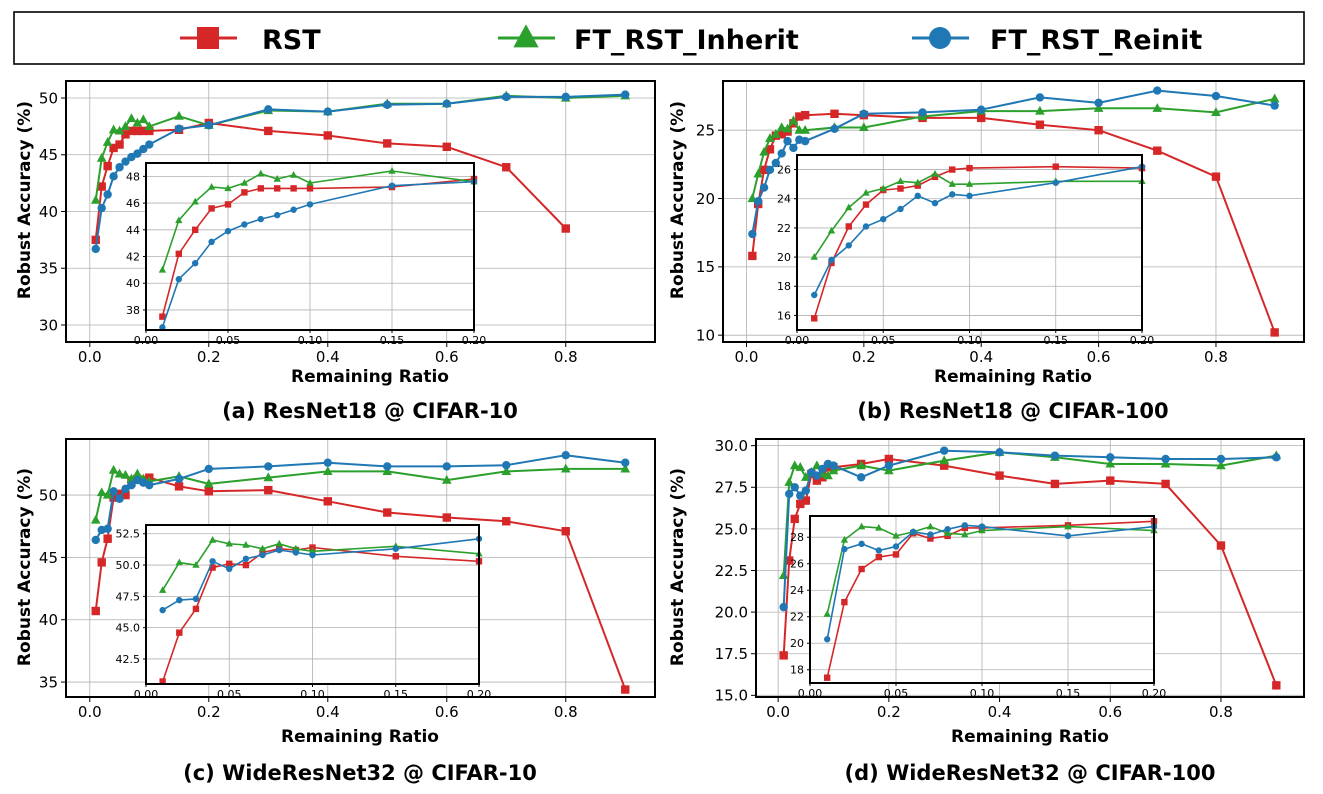  I want to click on series-ft-rst-reinit, so click(1030, 529).